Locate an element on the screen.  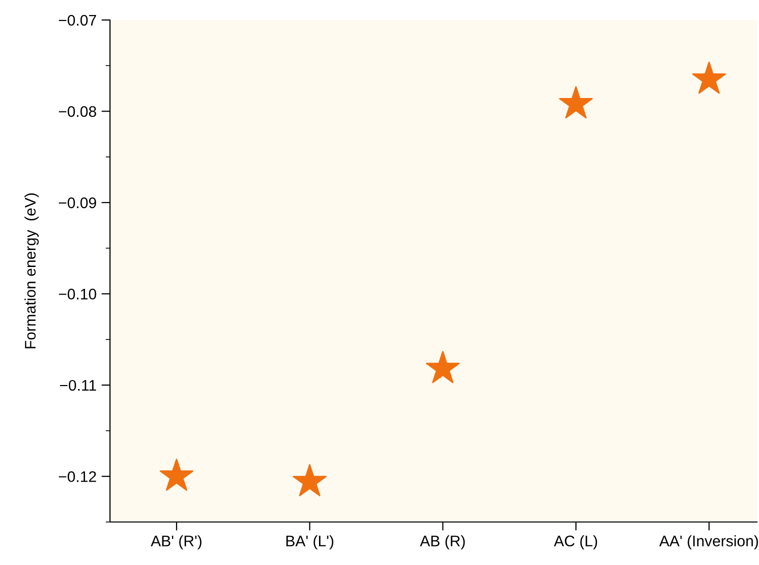
y-tick-label: −0.08 is located at coordinates (77, 111).